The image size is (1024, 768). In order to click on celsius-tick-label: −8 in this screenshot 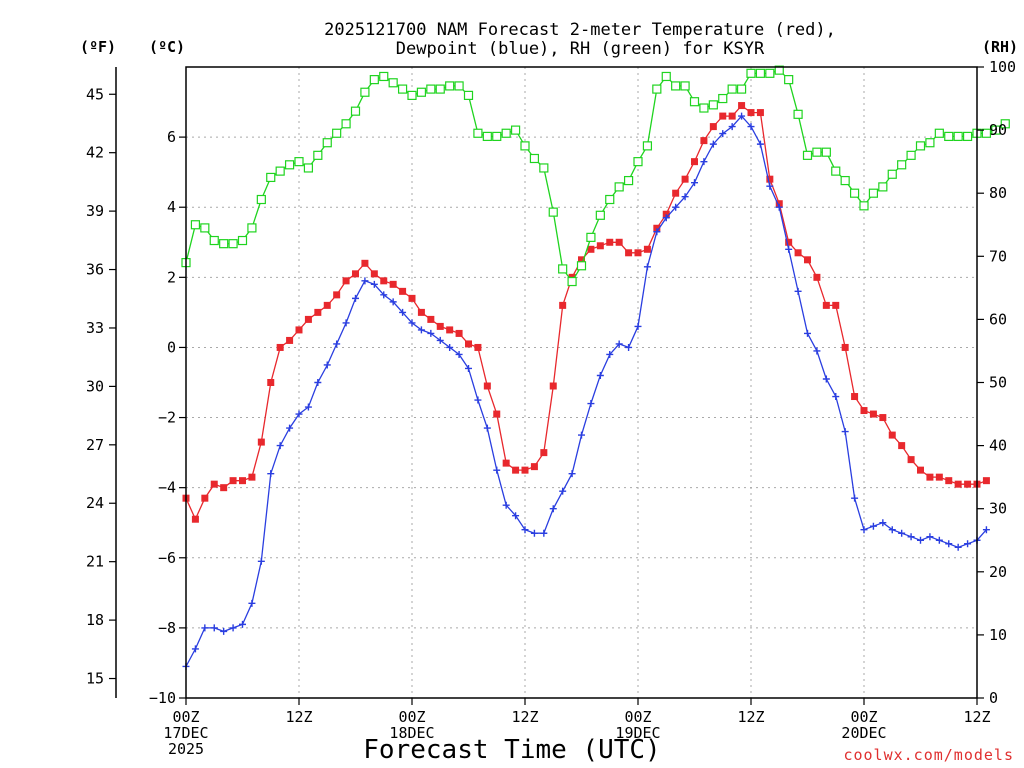, I will do `click(167, 628)`.